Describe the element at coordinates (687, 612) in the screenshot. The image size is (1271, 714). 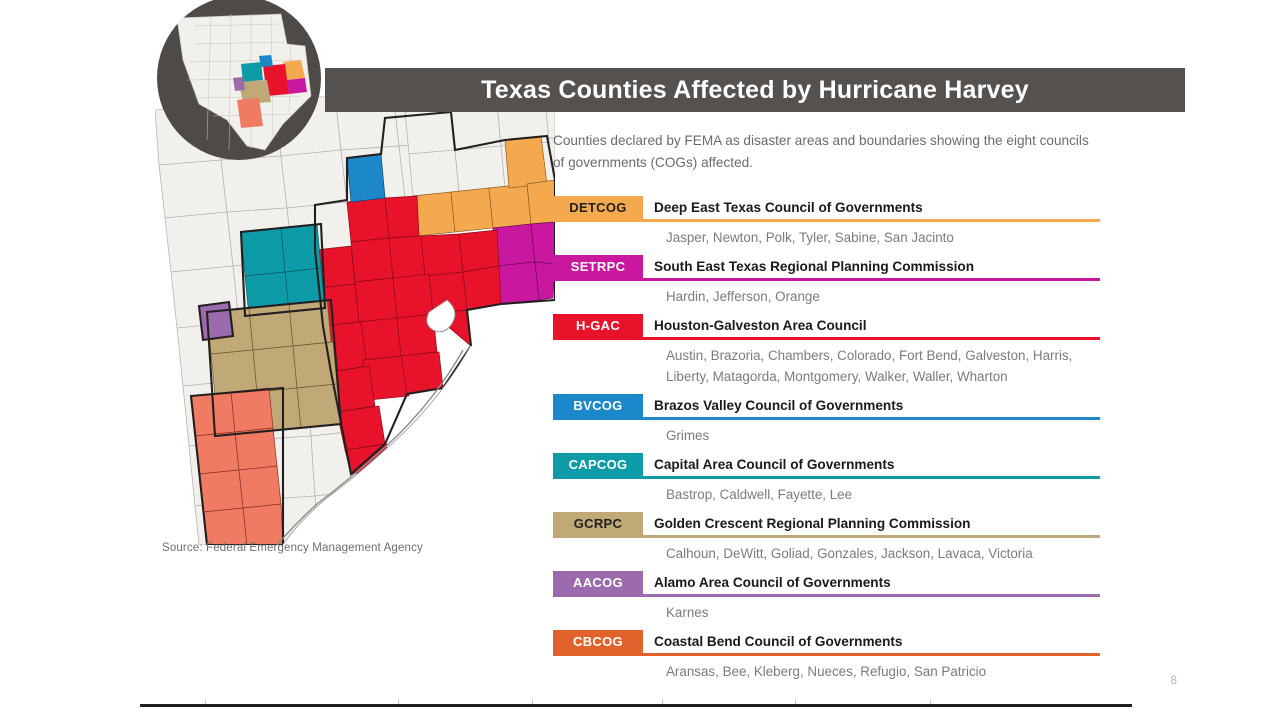
I see `cog-county-list: Karnes` at that location.